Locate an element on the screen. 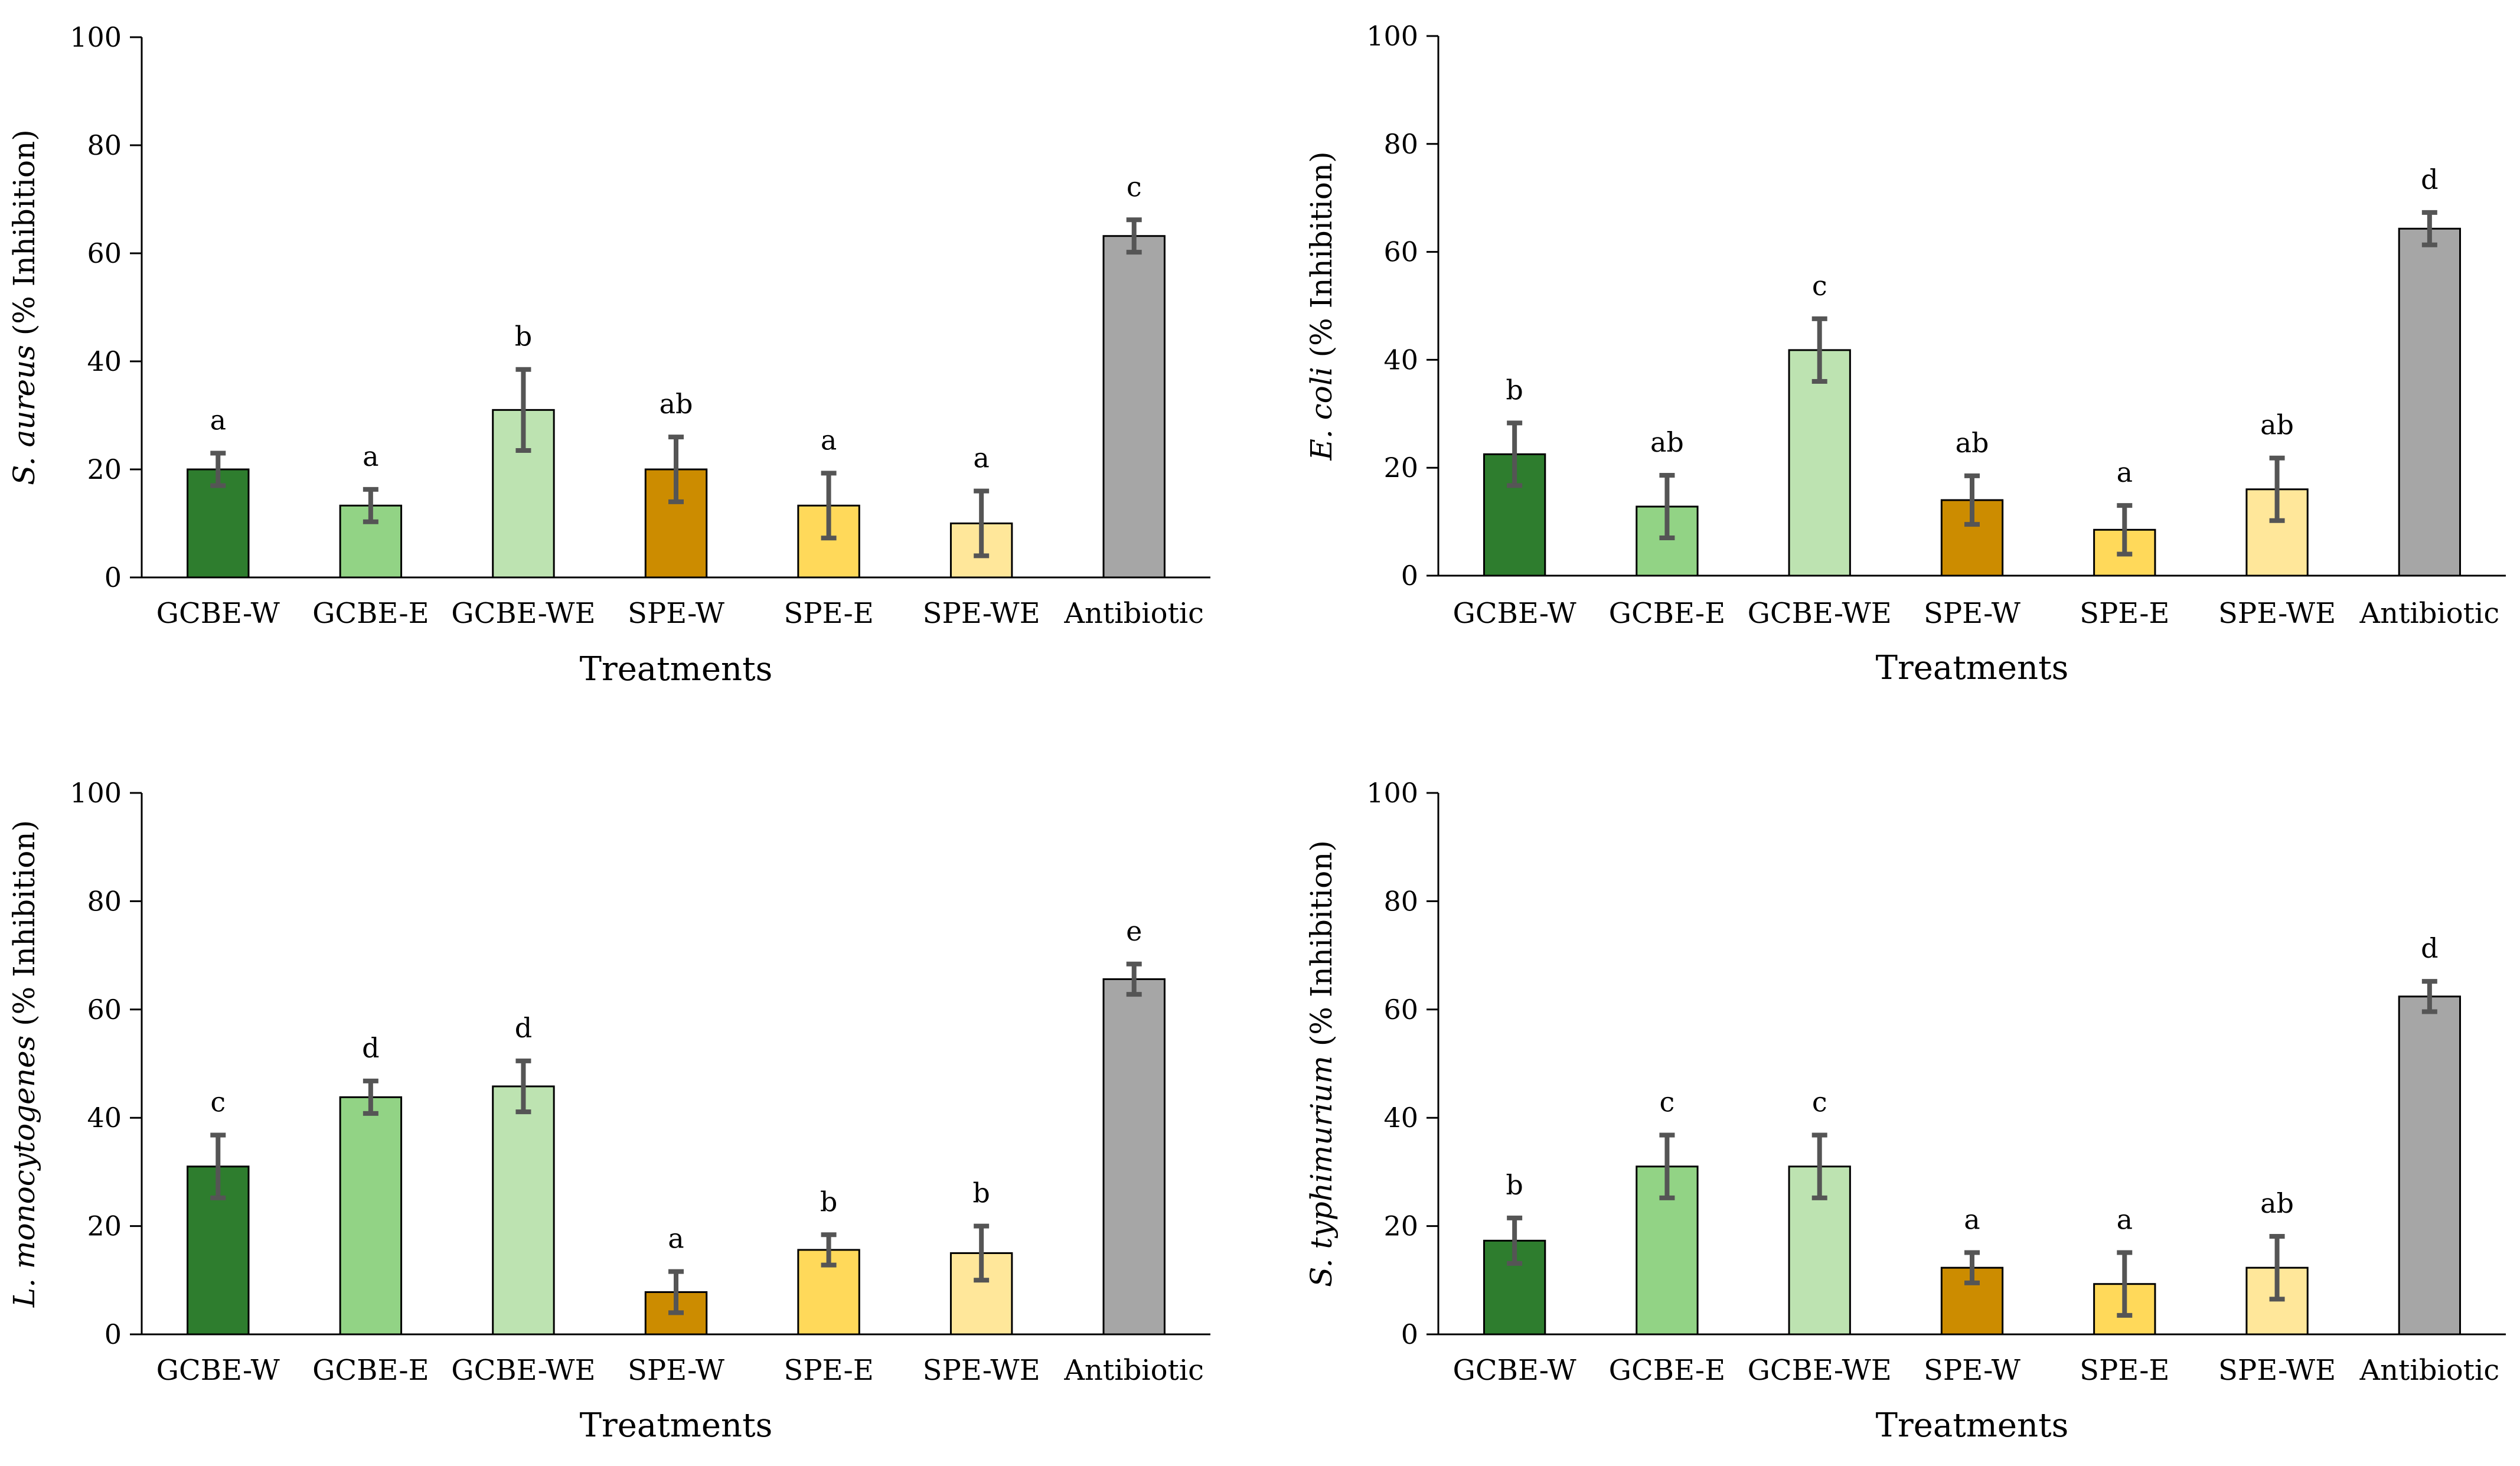 The width and height of the screenshot is (2520, 1466). y-axis-title: E. coli (% Inhibition) is located at coordinates (1321, 306).